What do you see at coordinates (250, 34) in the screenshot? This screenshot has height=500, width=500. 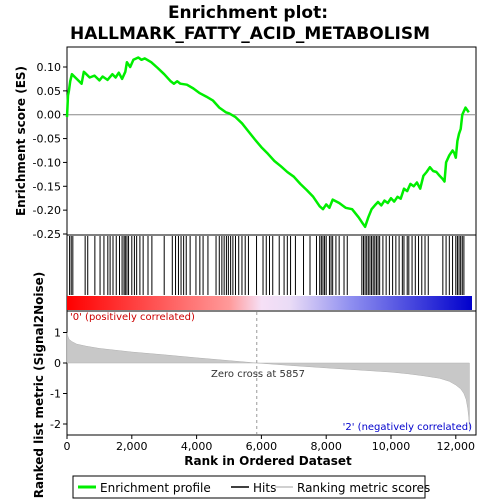 I see `chart-title-line2: HALLMARK_FATTY_ACID_METABOLISM` at bounding box center [250, 34].